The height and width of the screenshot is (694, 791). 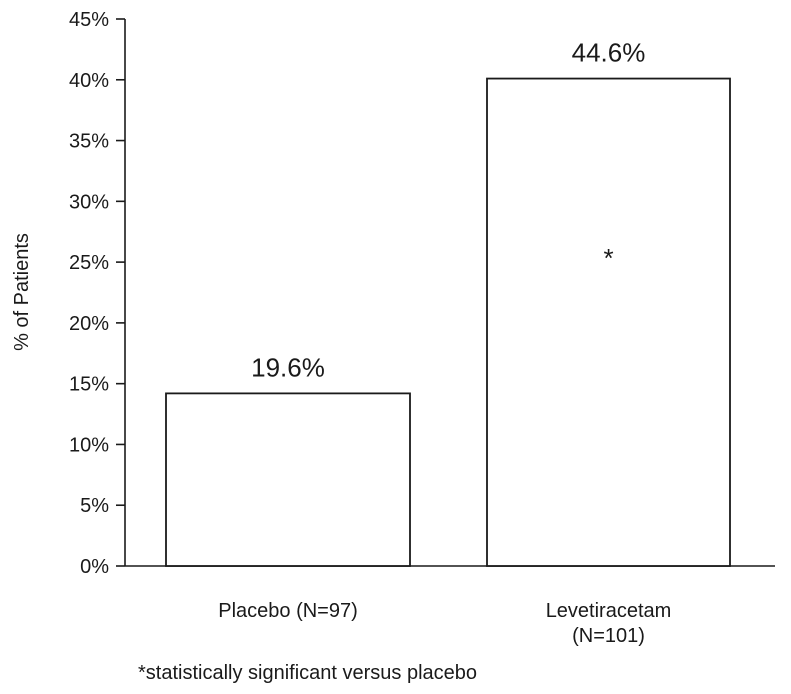 What do you see at coordinates (288, 367) in the screenshot?
I see `bar-value-label: 19.6%` at bounding box center [288, 367].